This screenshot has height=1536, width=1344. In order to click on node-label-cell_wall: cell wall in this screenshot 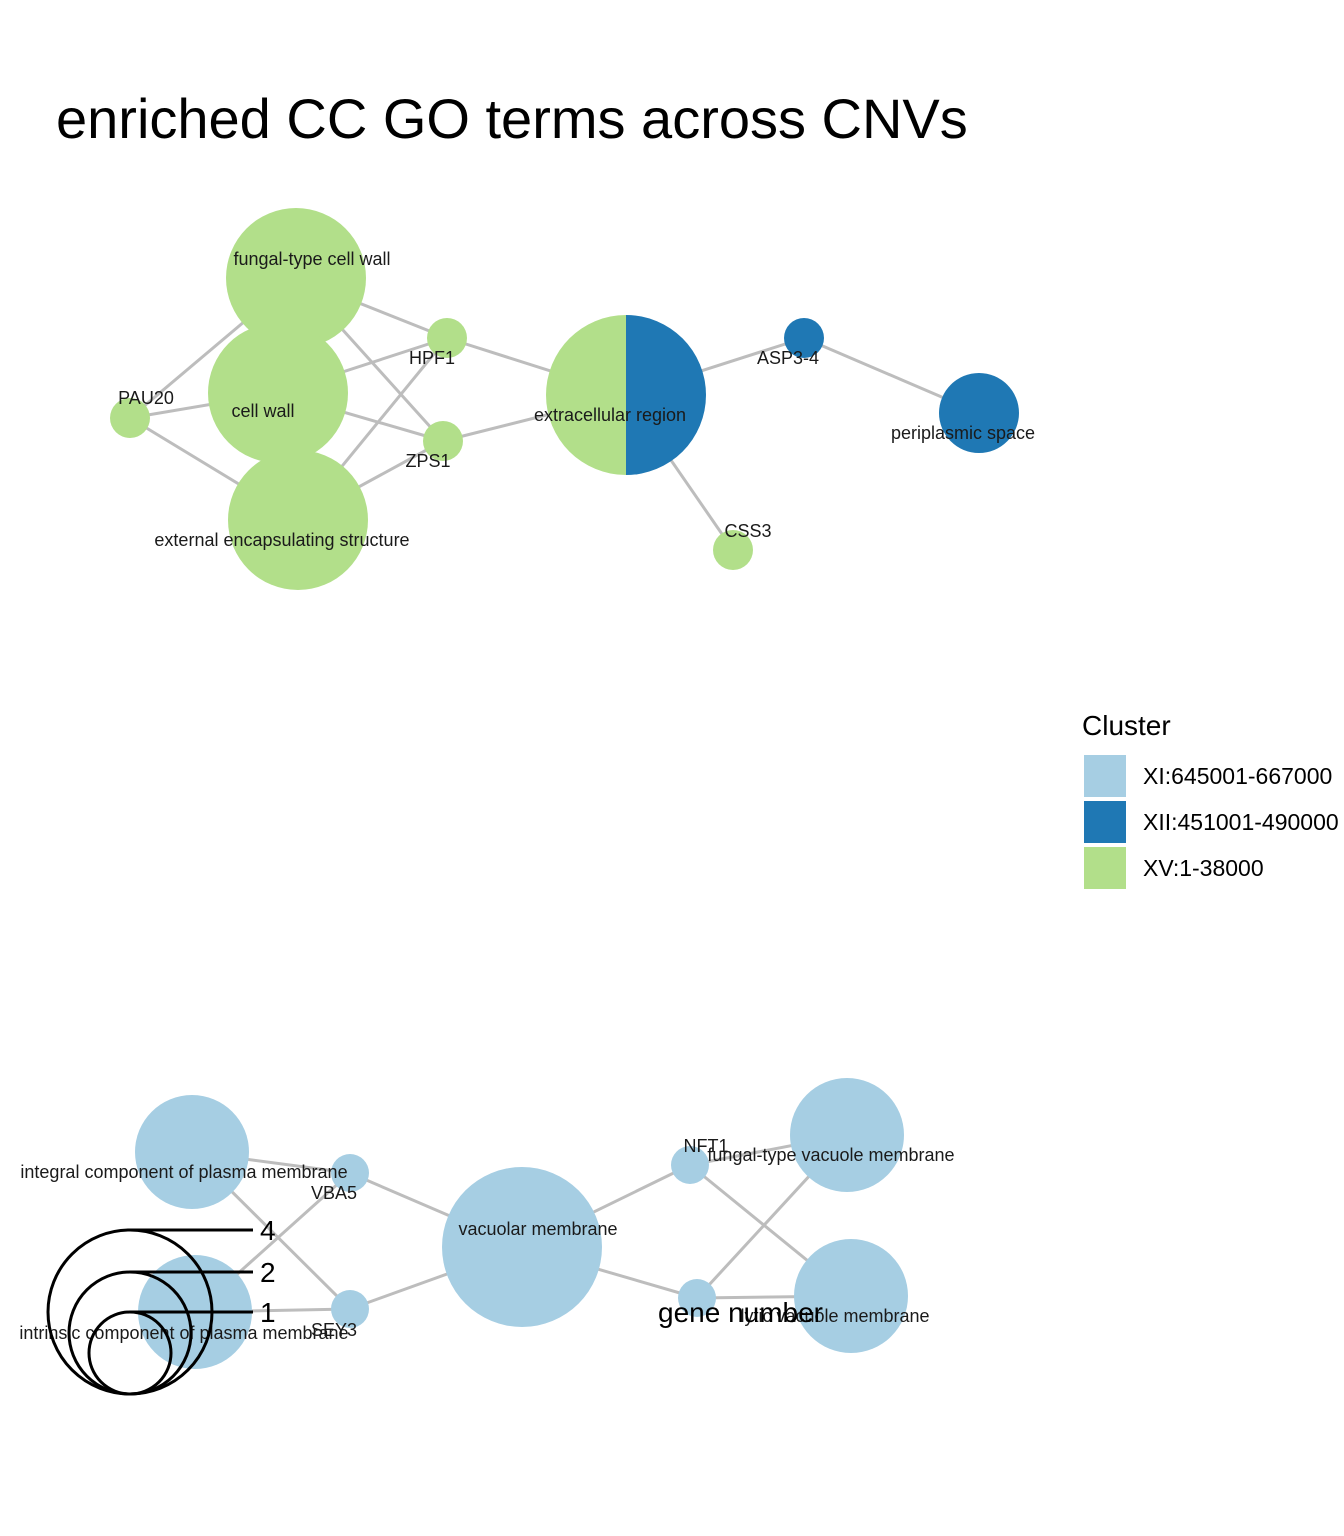, I will do `click(262, 411)`.